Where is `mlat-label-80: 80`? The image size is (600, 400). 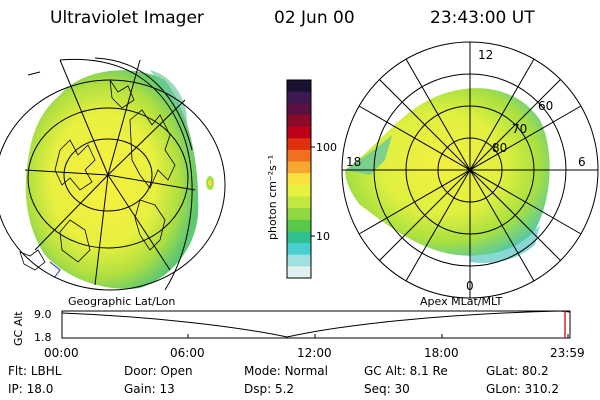 mlat-label-80: 80 is located at coordinates (499, 148).